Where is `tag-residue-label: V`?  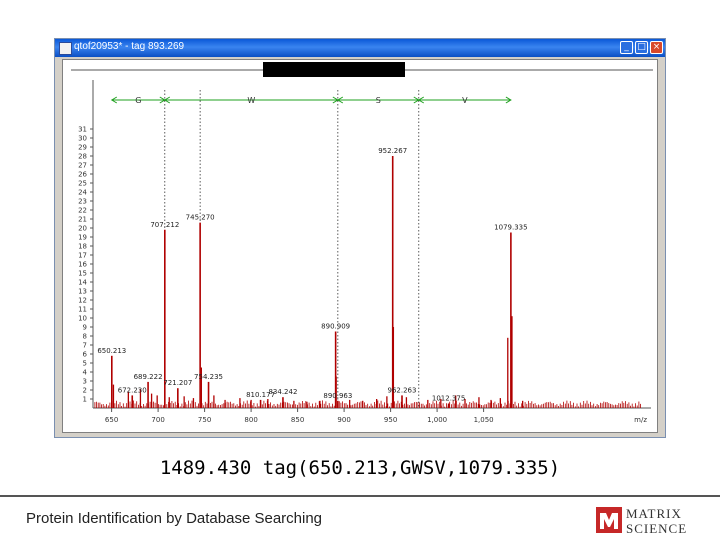
tag-residue-label: V is located at coordinates (465, 100).